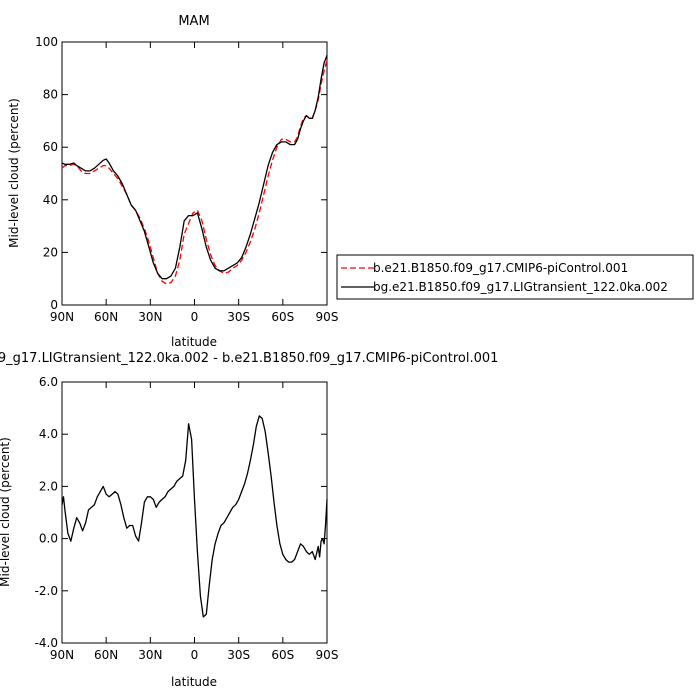  I want to click on y-tick-label: 6.0, so click(48, 382).